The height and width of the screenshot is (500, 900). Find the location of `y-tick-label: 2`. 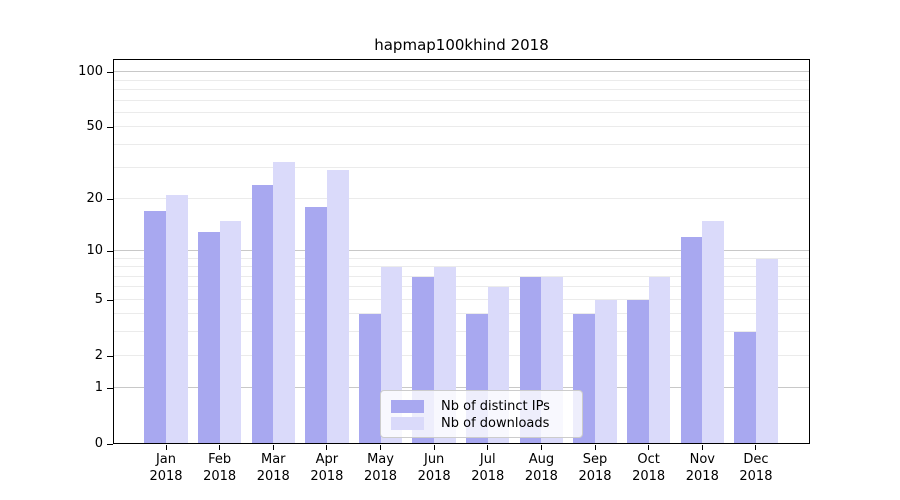

y-tick-label: 2 is located at coordinates (98, 355).